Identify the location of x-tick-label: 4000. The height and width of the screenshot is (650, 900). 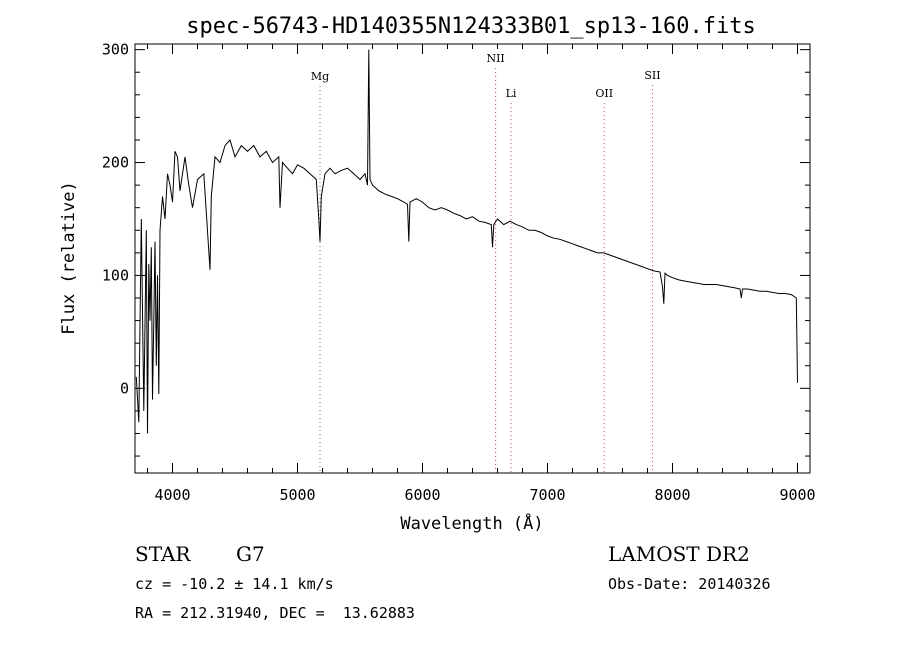
(172, 495).